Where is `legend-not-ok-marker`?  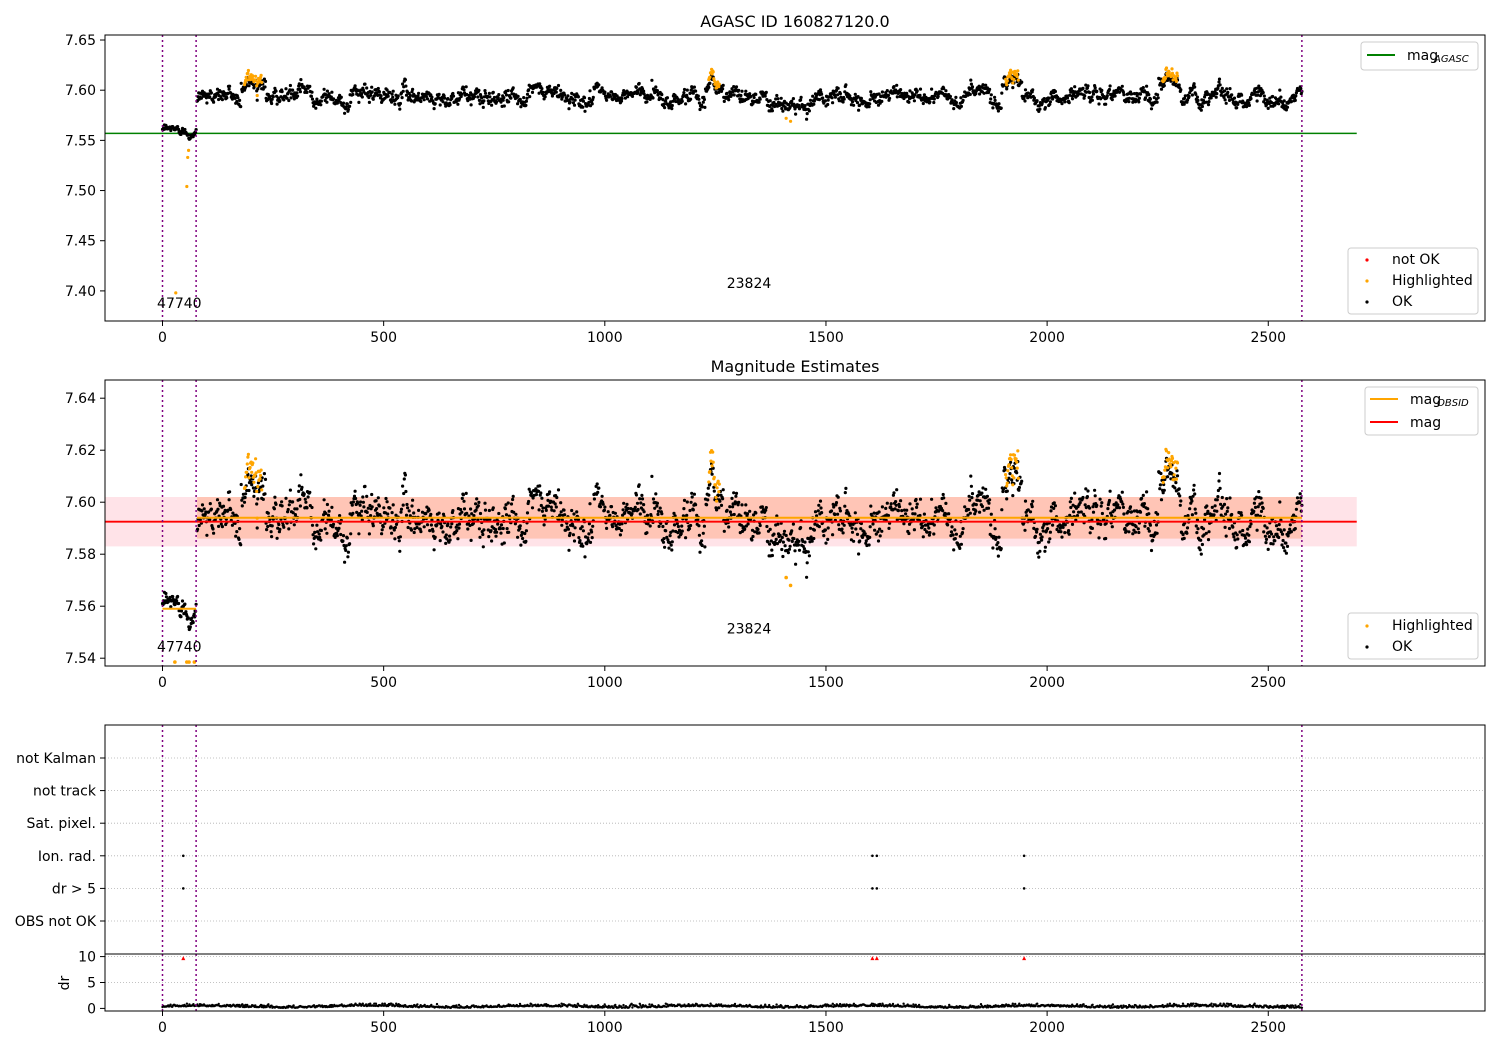
legend-not-ok-marker is located at coordinates (1367, 260).